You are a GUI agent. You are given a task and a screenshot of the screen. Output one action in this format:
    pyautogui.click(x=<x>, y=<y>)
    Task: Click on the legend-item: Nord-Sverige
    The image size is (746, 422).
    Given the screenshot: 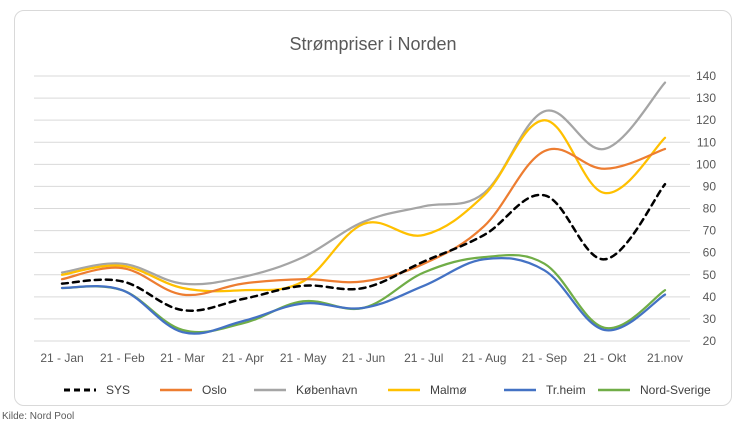 What is the action you would take?
    pyautogui.click(x=652, y=390)
    